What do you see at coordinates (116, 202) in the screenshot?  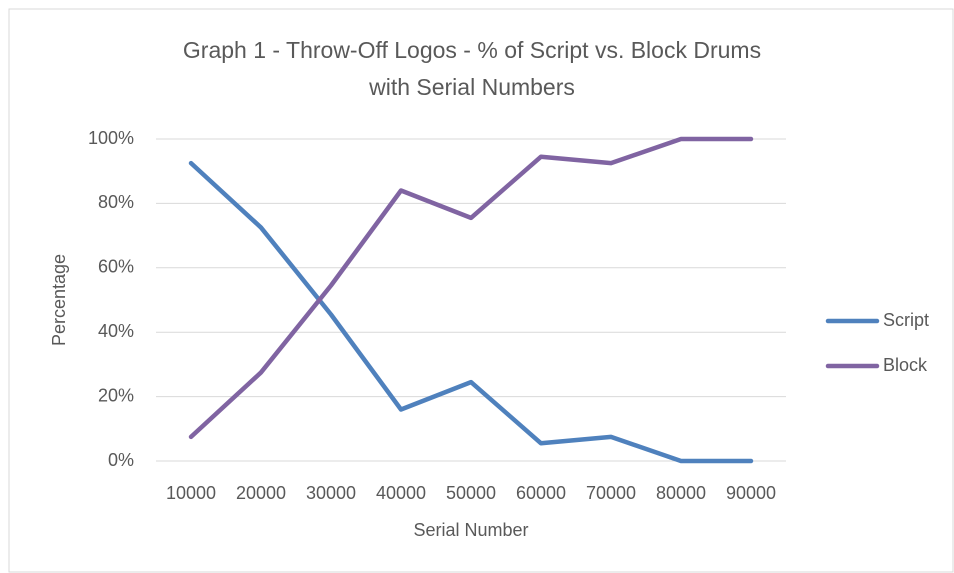 I see `y-tick-label: 80%` at bounding box center [116, 202].